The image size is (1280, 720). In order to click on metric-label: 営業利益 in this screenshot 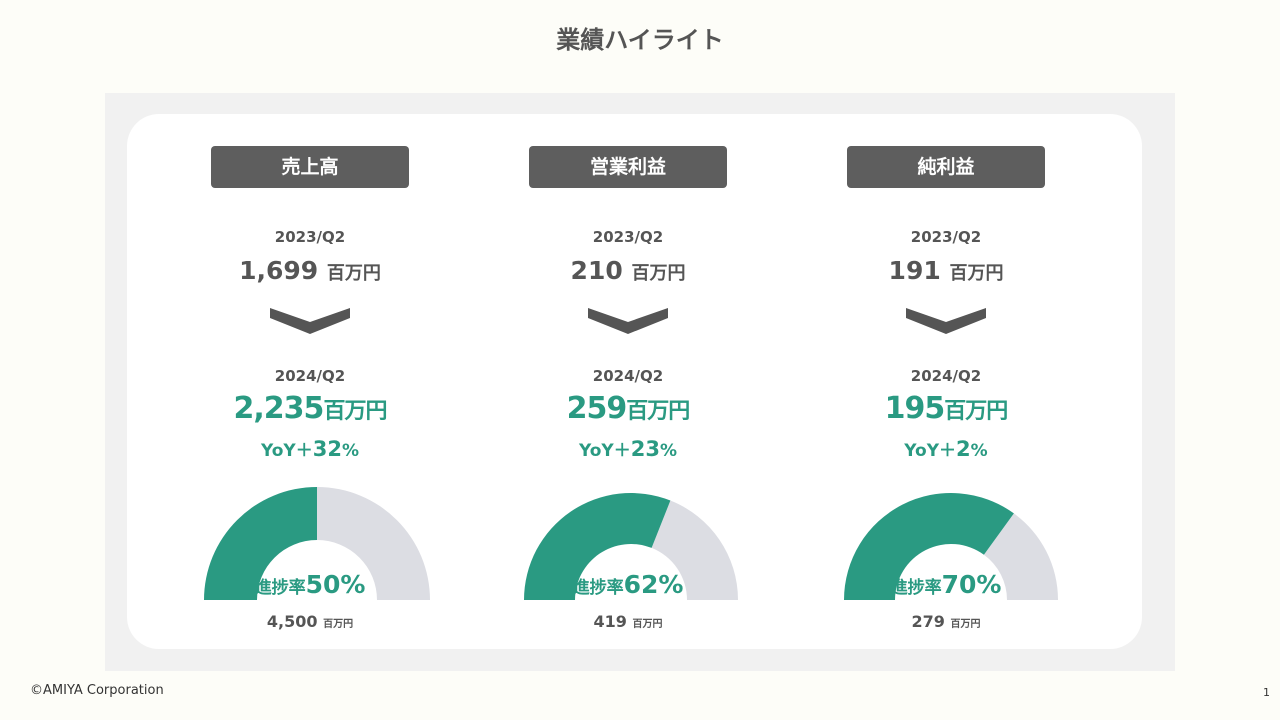, I will do `click(628, 167)`.